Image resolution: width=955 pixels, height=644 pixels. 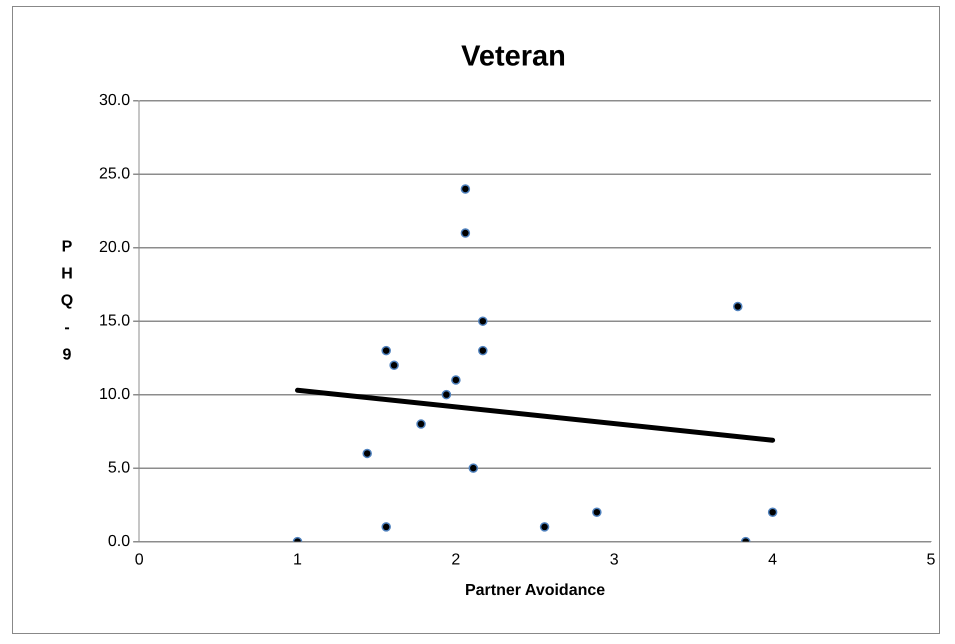 I want to click on y-tick-label: 0.0, so click(x=119, y=541).